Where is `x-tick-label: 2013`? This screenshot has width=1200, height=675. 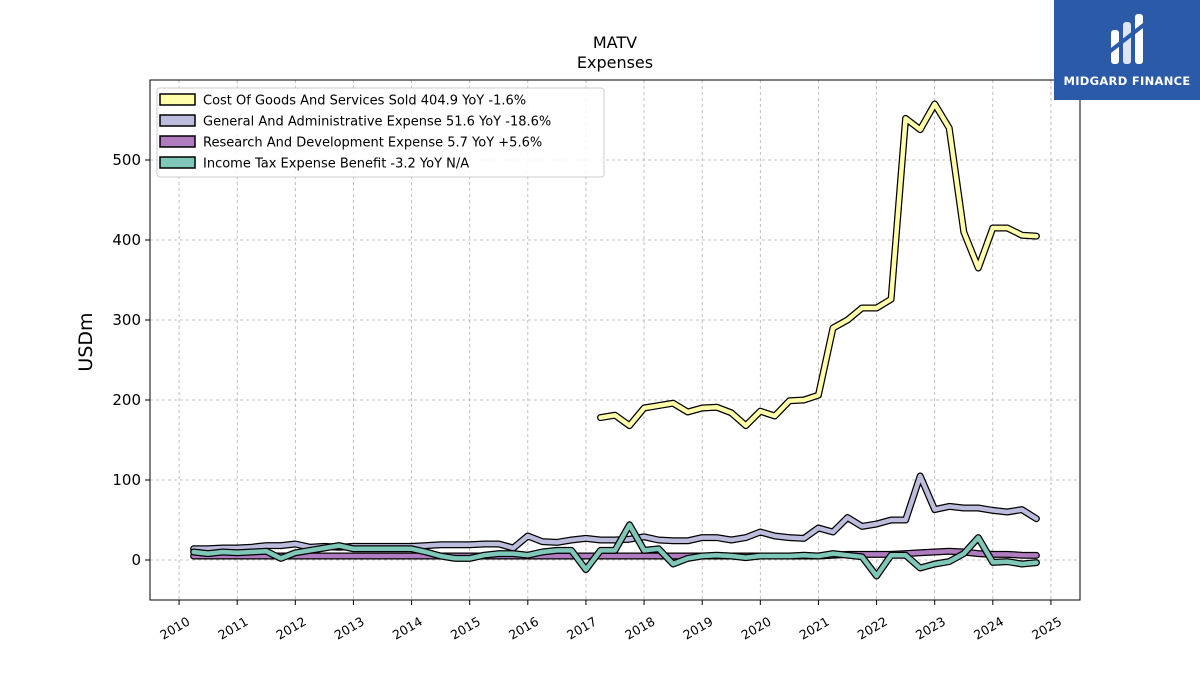
x-tick-label: 2013 is located at coordinates (349, 628).